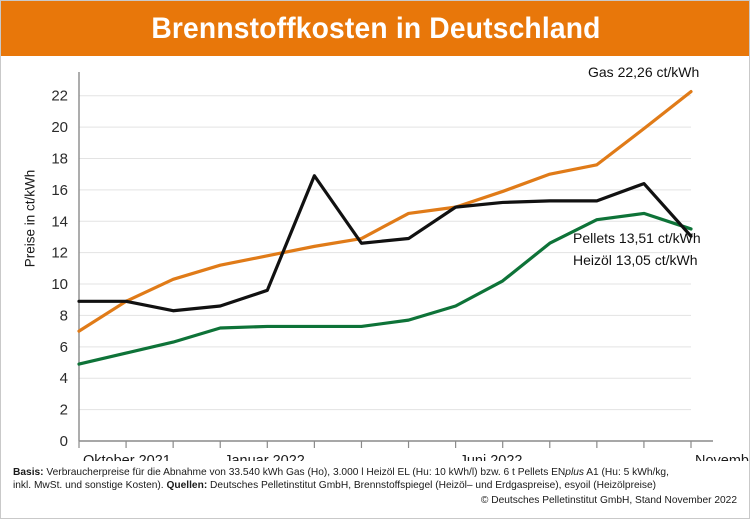 Image resolution: width=750 pixels, height=519 pixels. Describe the element at coordinates (64, 410) in the screenshot. I see `y-tick-label: 2` at that location.